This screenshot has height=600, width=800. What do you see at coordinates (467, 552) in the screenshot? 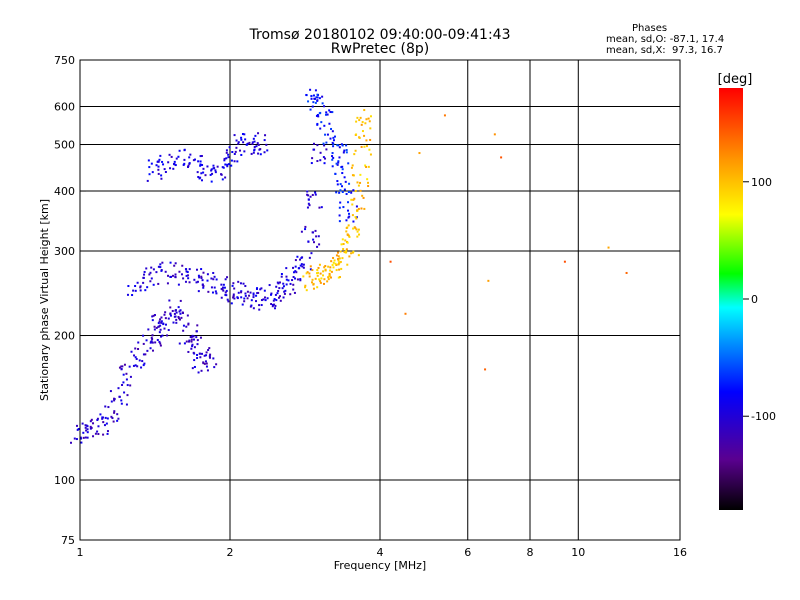
I see `x-tick-label: 6` at bounding box center [467, 552].